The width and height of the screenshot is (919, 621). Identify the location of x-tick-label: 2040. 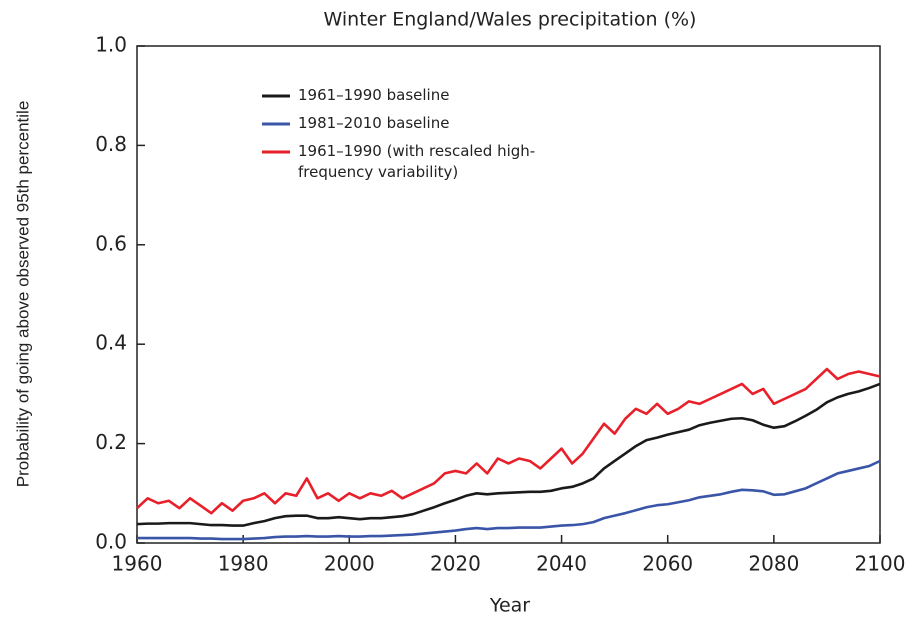
(561, 564).